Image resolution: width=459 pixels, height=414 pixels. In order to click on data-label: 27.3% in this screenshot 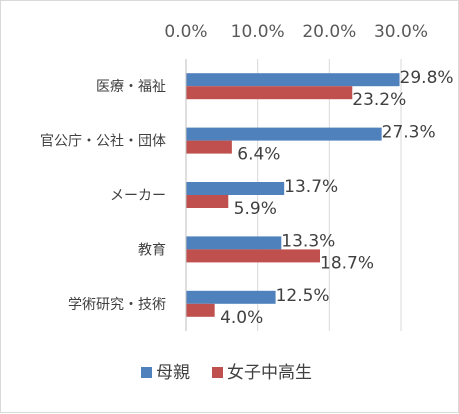, I will do `click(409, 133)`.